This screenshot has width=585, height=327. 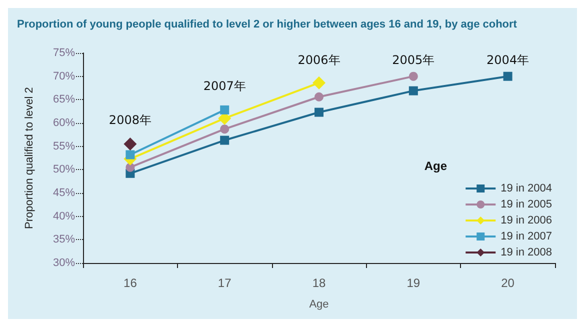 I want to click on x-tick-label: 16, so click(x=131, y=283).